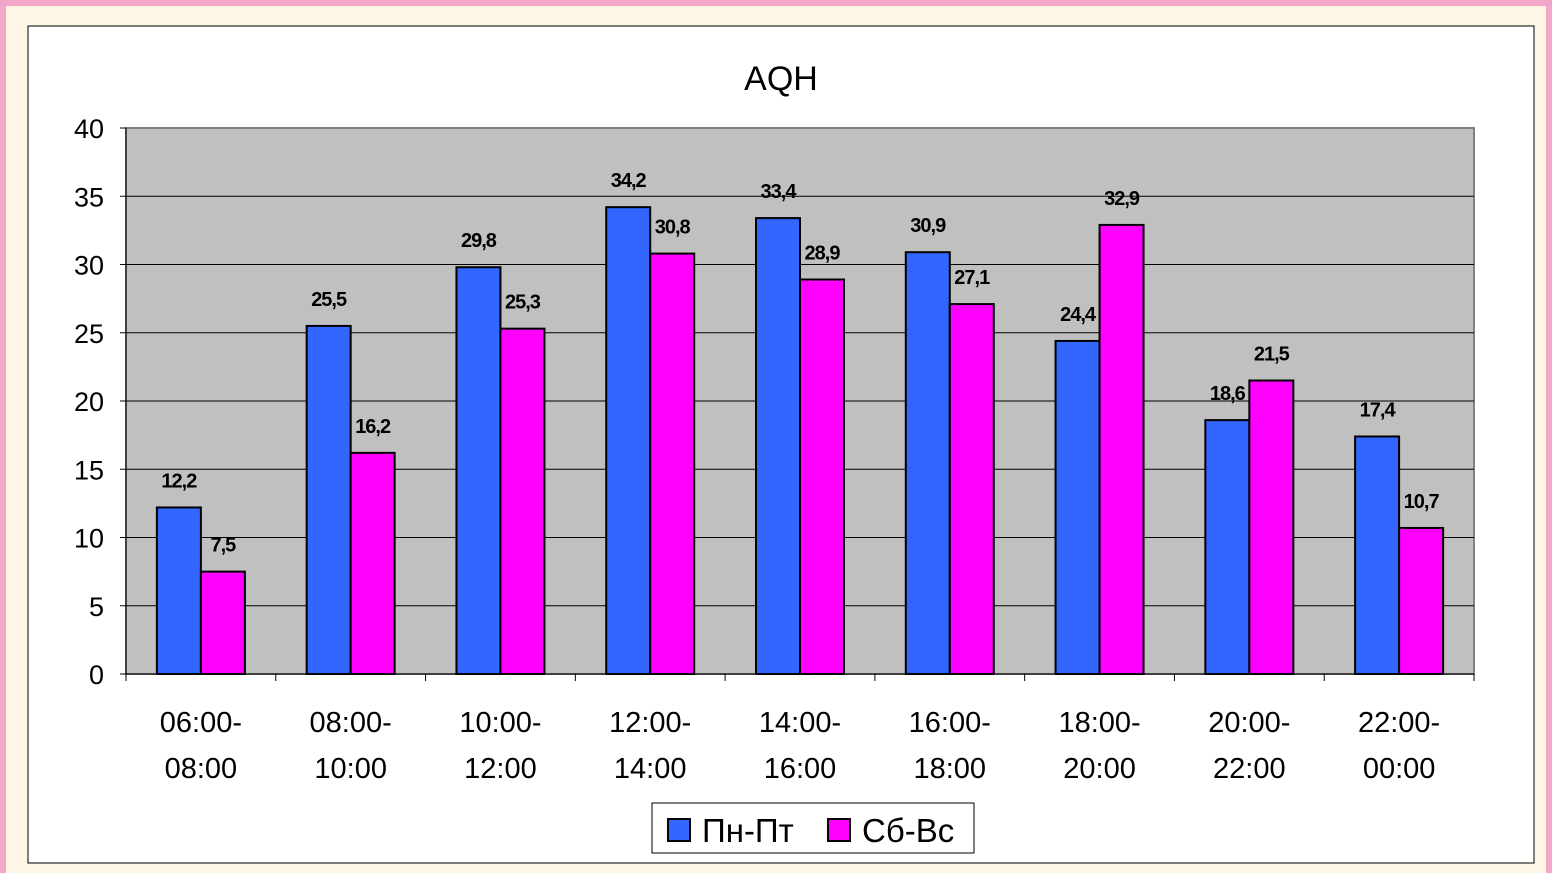  What do you see at coordinates (89, 197) in the screenshot?
I see `y-tick-label: 35` at bounding box center [89, 197].